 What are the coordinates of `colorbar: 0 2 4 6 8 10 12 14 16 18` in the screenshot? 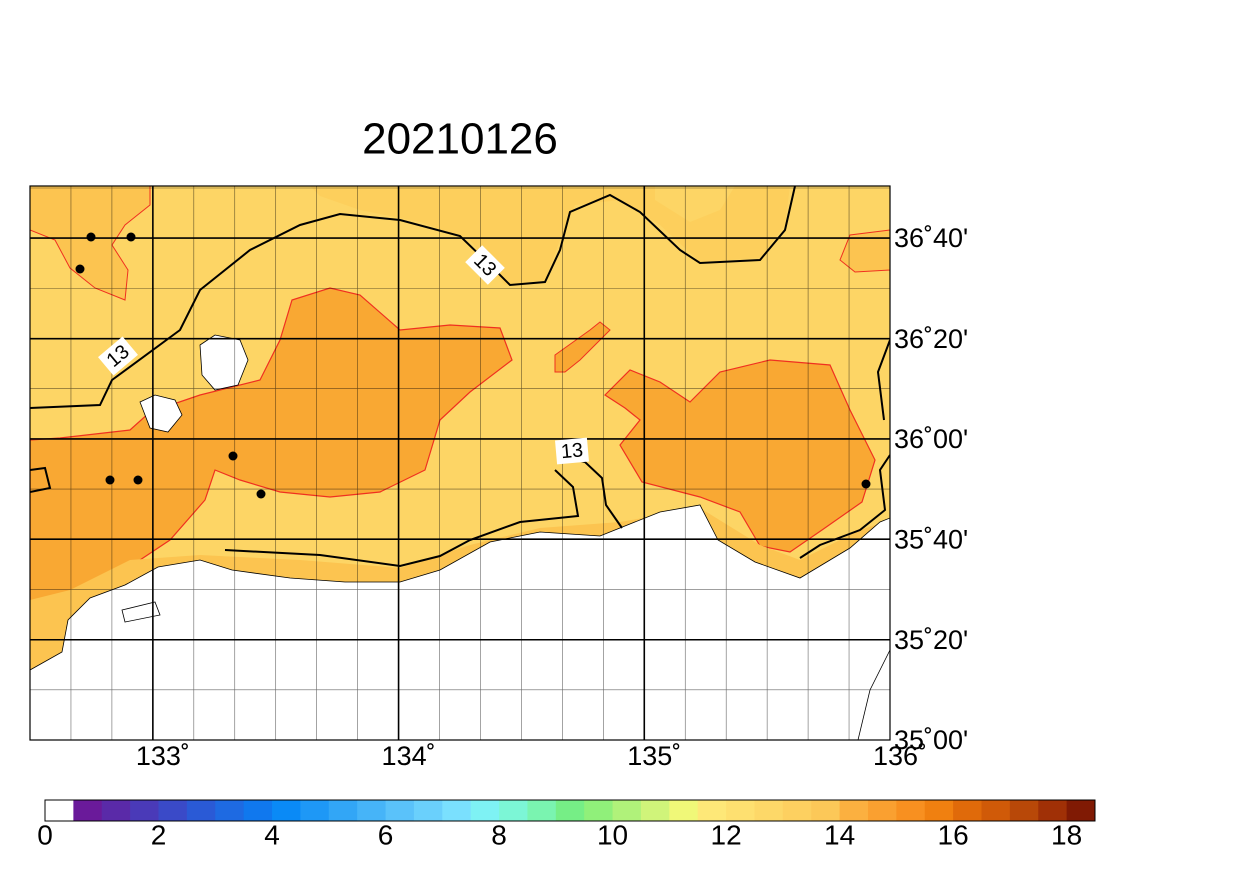 It's located at (566, 824).